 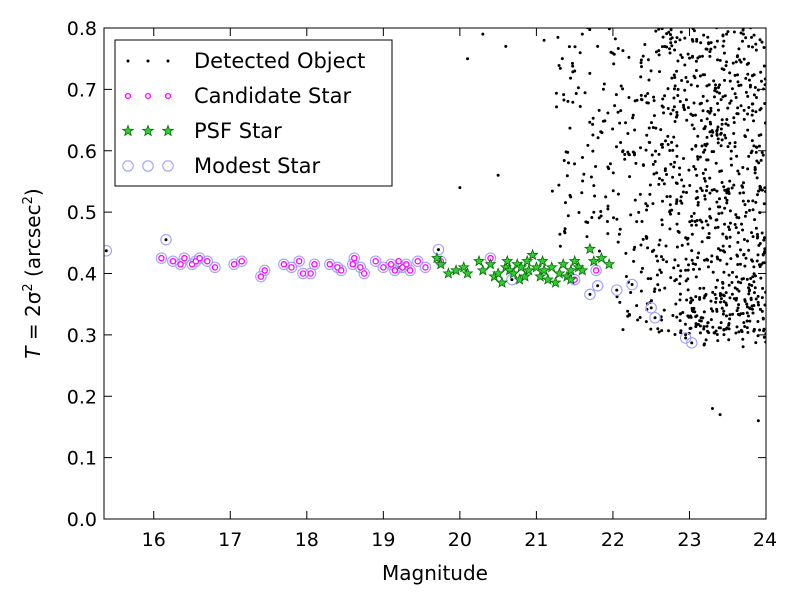 What do you see at coordinates (536, 540) in the screenshot?
I see `x-tick-label: 21` at bounding box center [536, 540].